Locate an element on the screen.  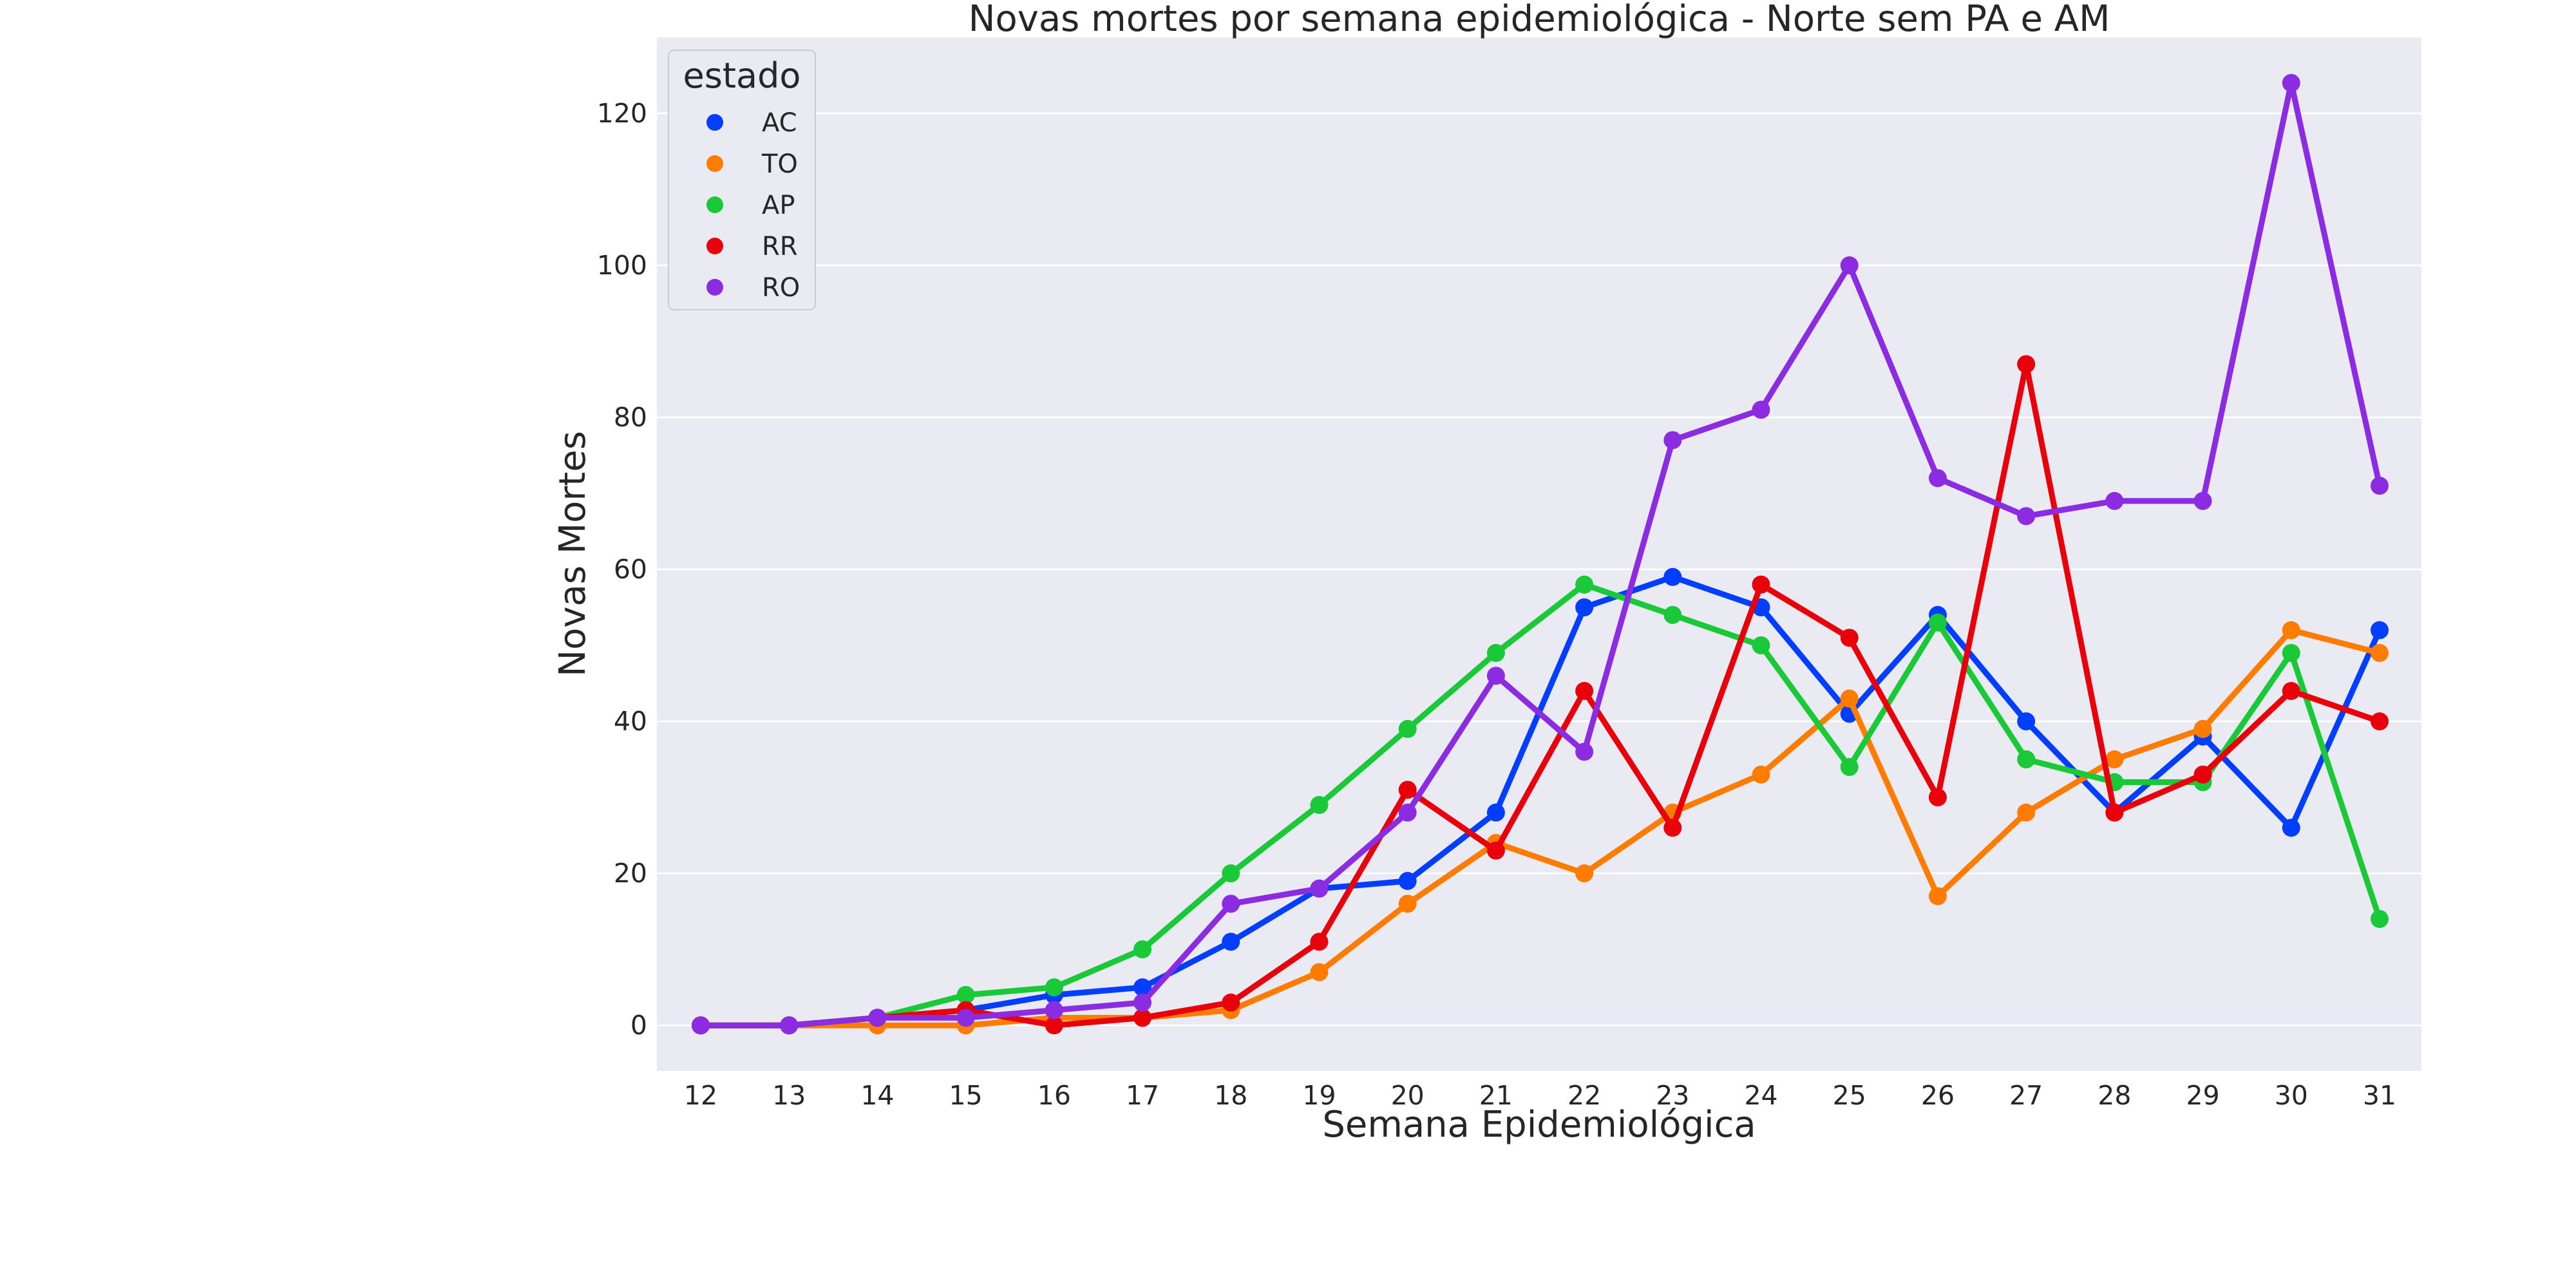
x-tick-label: 29 is located at coordinates (2202, 1095).